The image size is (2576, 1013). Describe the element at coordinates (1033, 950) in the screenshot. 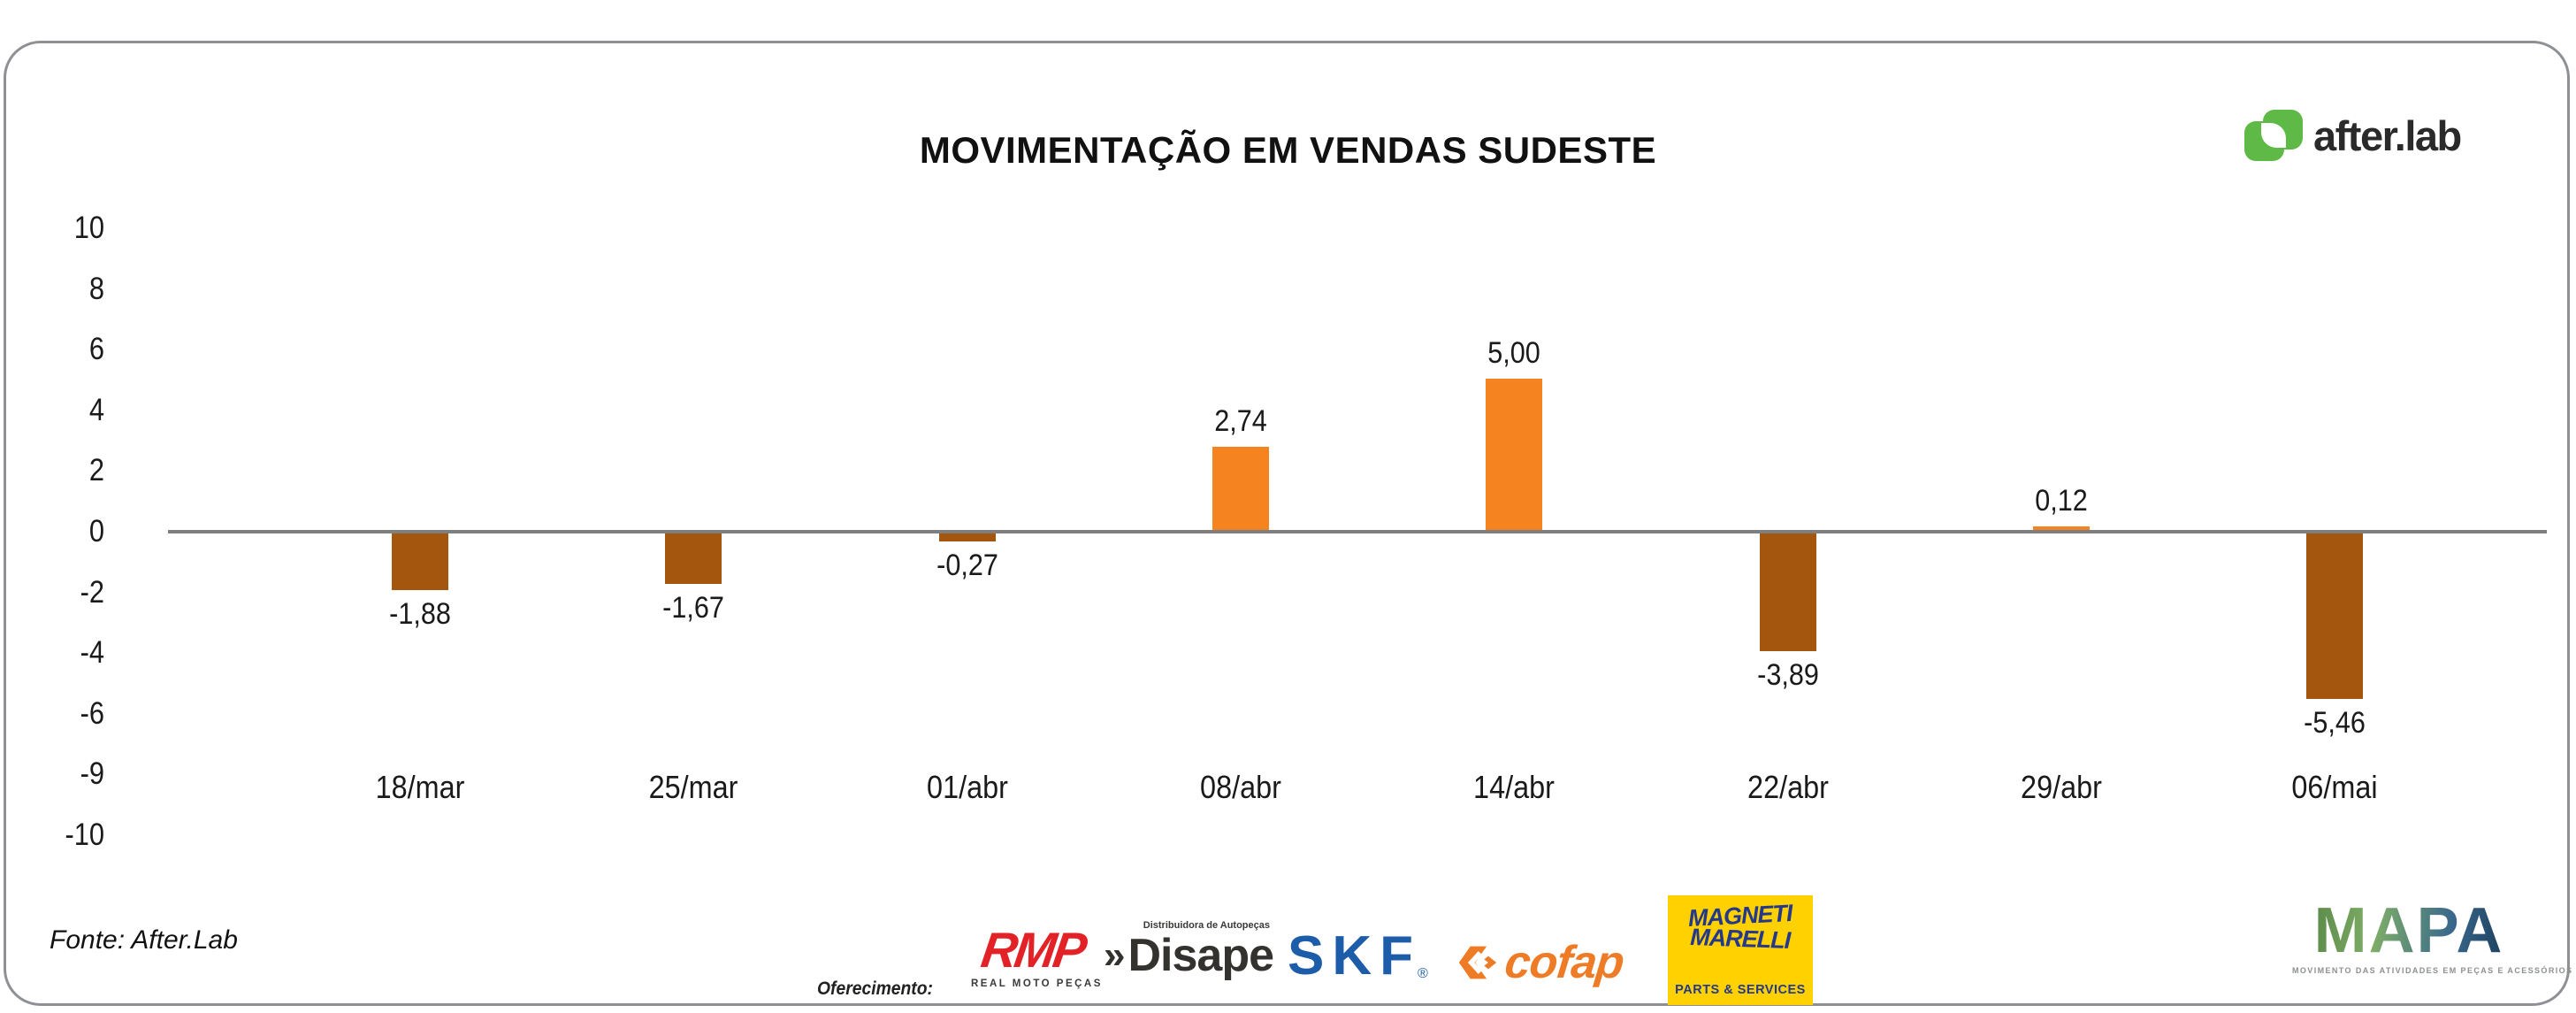

I see `rmp-wordmark: RMP` at that location.